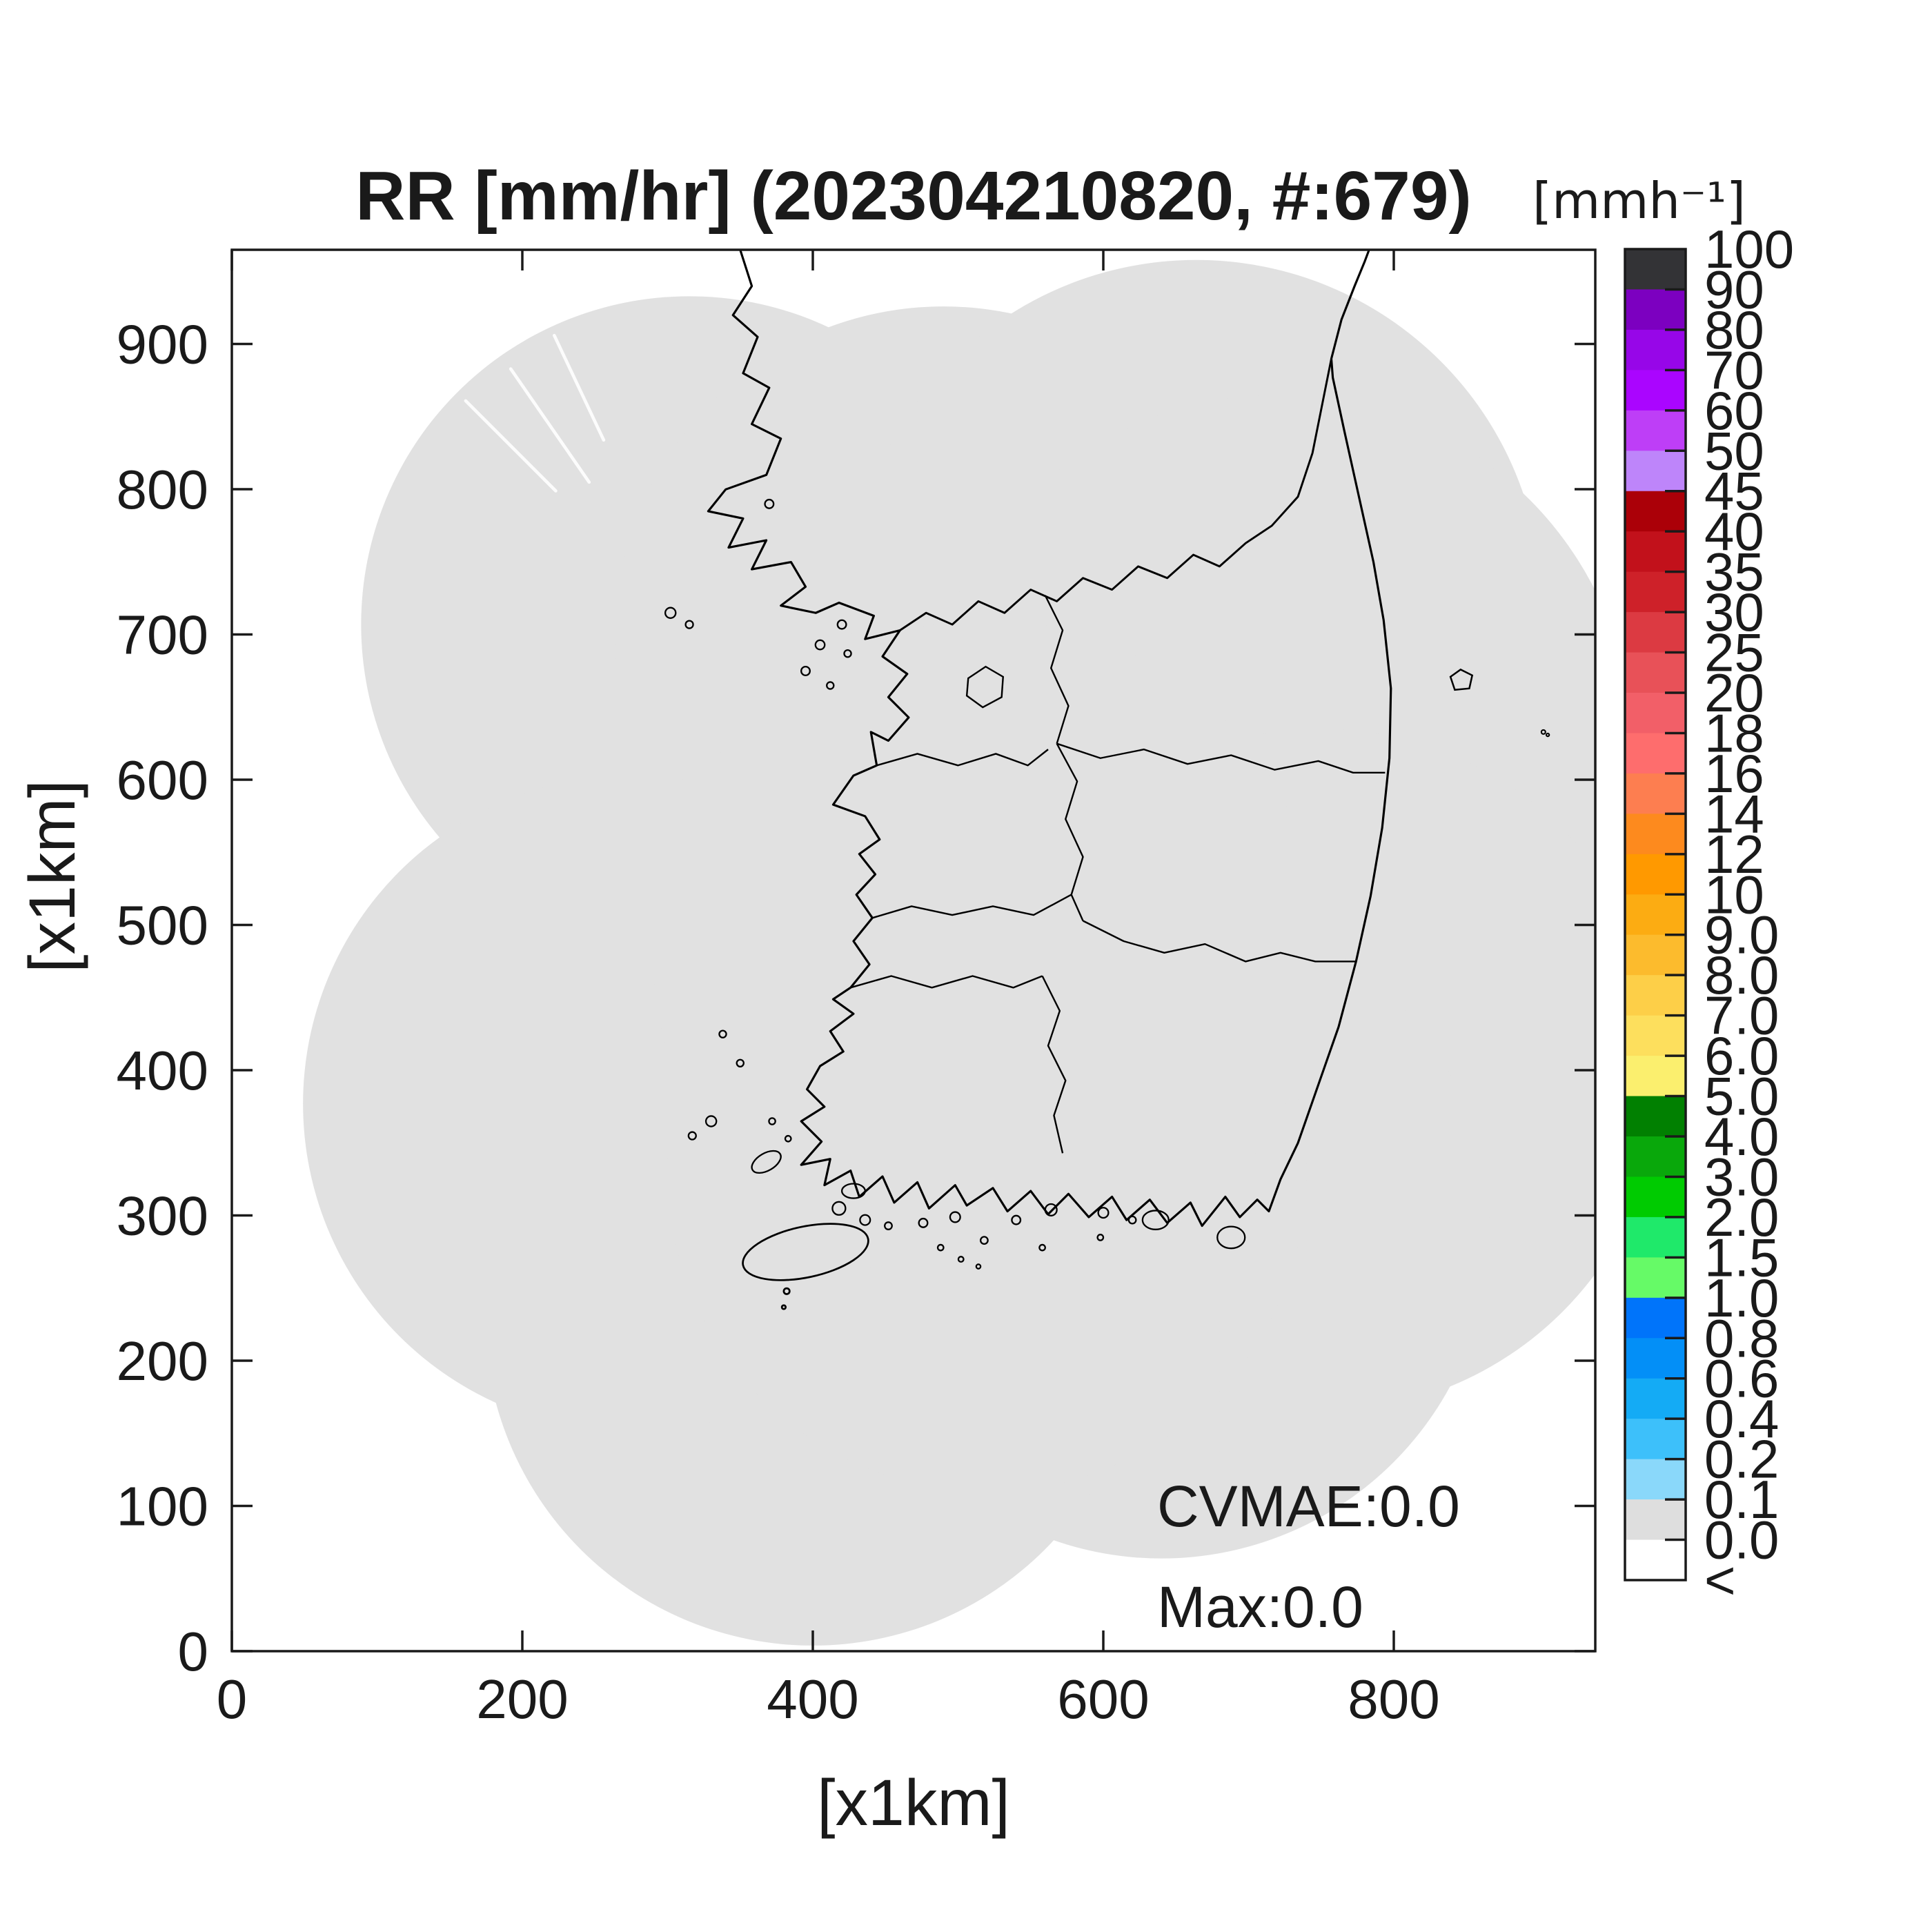  What do you see at coordinates (232, 1699) in the screenshot?
I see `x-tick-label-0: 0` at bounding box center [232, 1699].